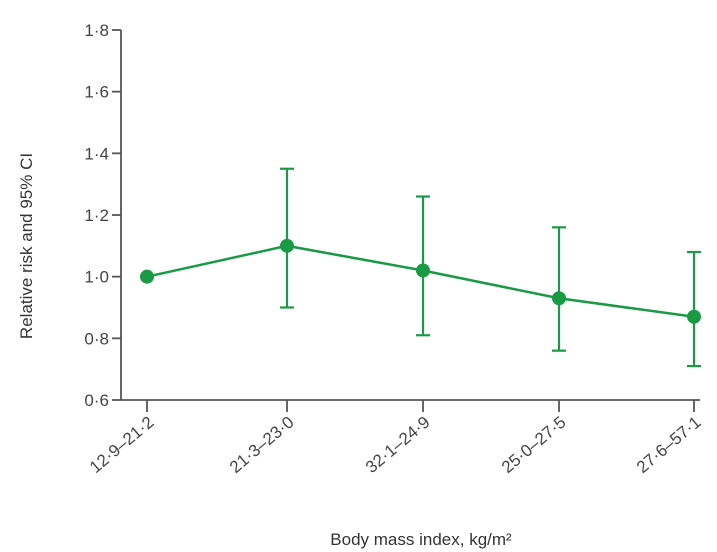  Describe the element at coordinates (26, 246) in the screenshot. I see `y-axis-title: Relative risk and 95% CI` at that location.